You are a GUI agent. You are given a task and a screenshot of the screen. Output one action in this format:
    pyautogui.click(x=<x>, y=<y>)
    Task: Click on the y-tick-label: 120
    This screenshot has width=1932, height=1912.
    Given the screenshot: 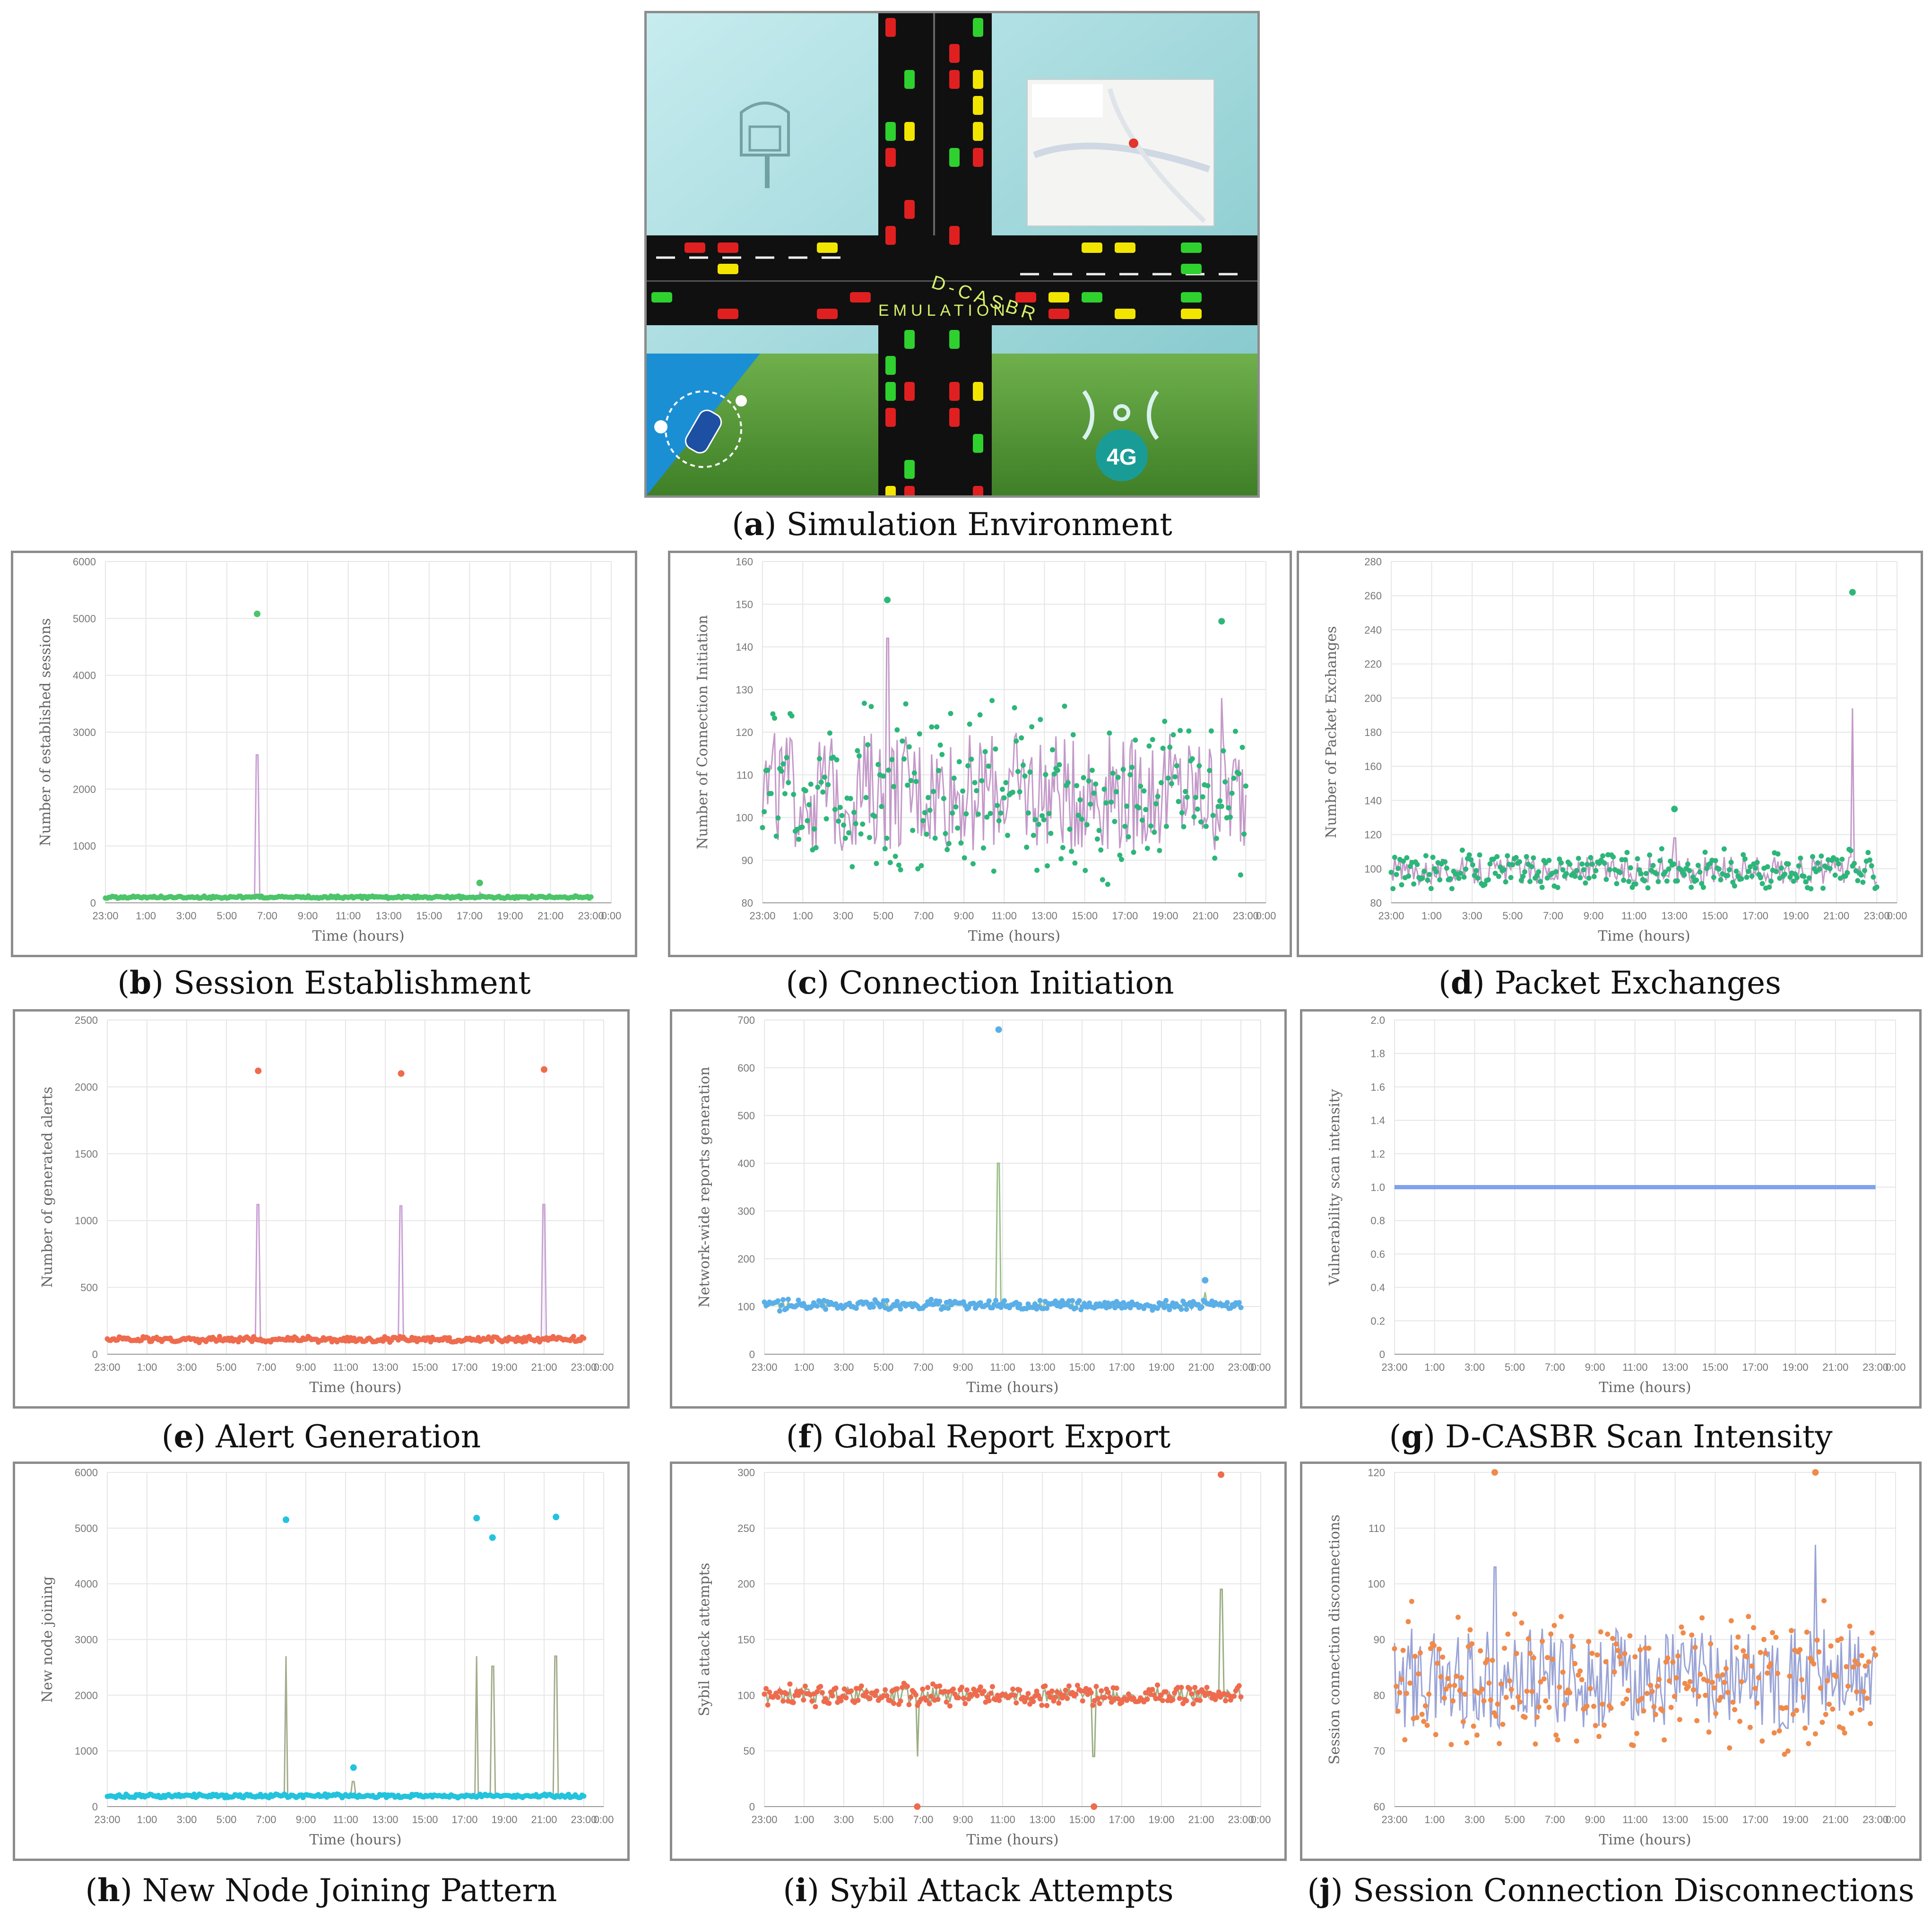 What is the action you would take?
    pyautogui.click(x=1373, y=835)
    